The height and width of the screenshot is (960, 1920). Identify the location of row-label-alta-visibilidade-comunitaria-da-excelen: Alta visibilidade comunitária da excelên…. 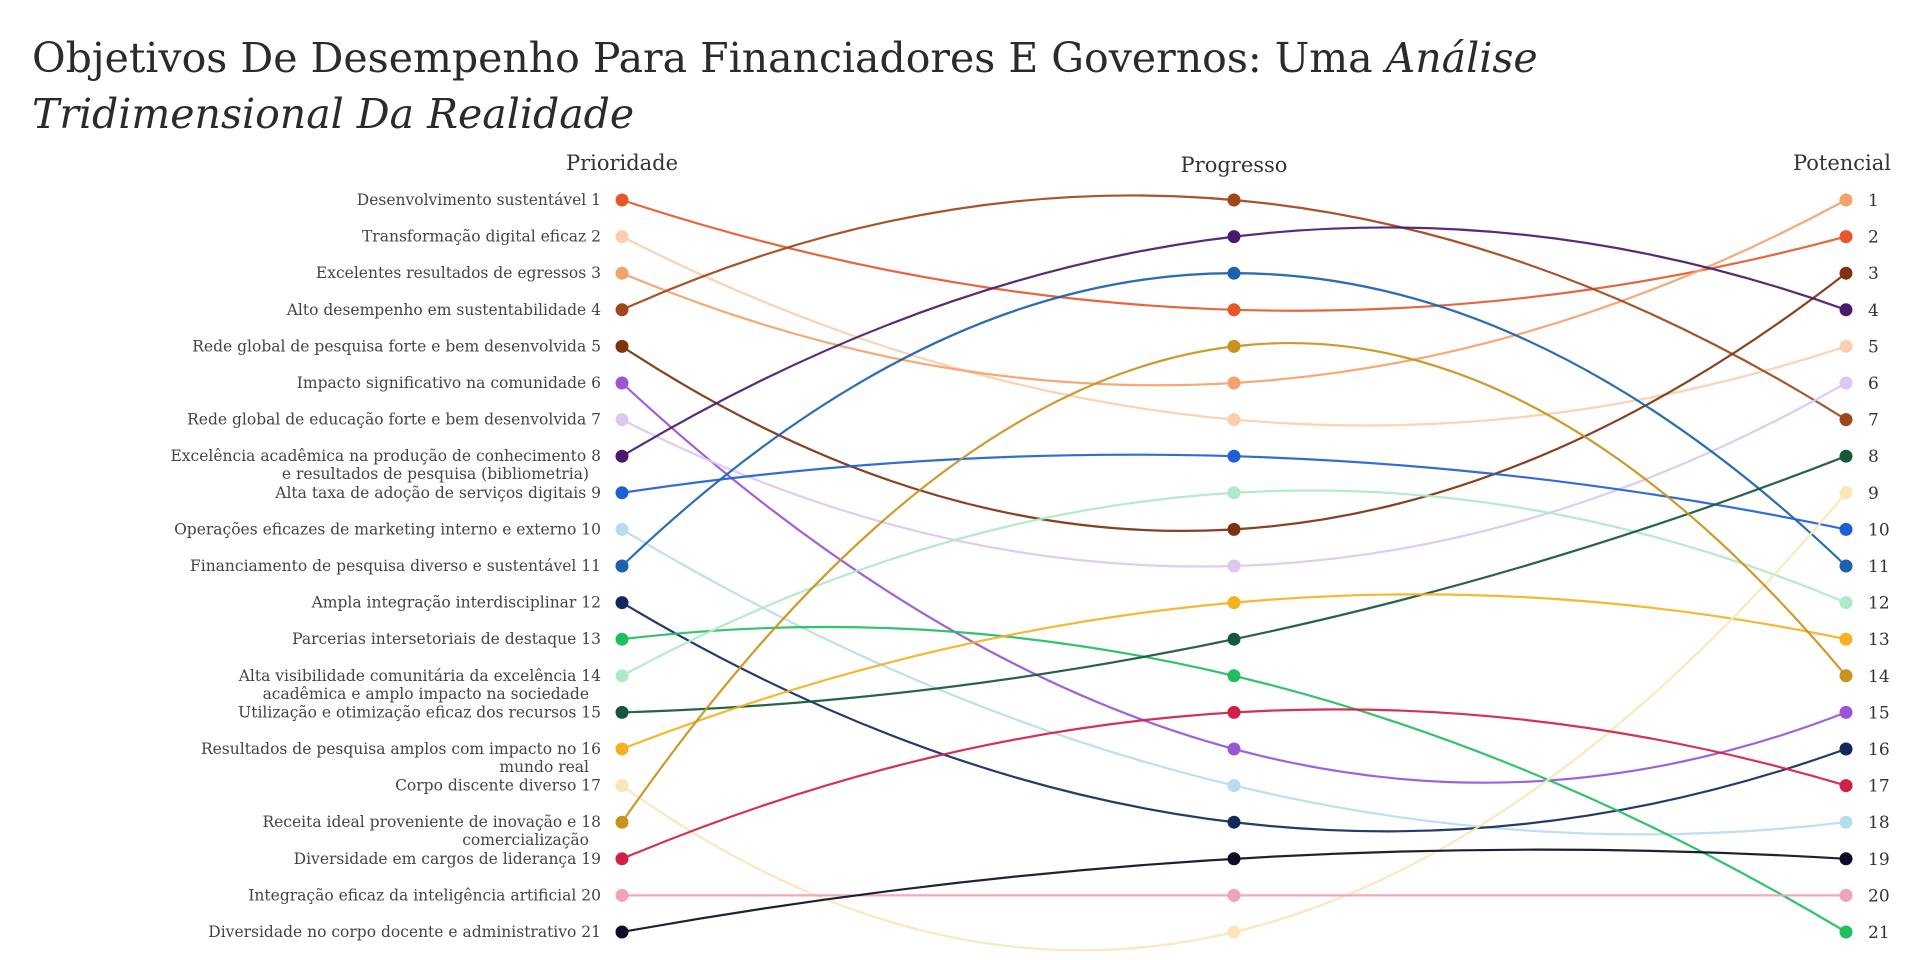
(419, 685).